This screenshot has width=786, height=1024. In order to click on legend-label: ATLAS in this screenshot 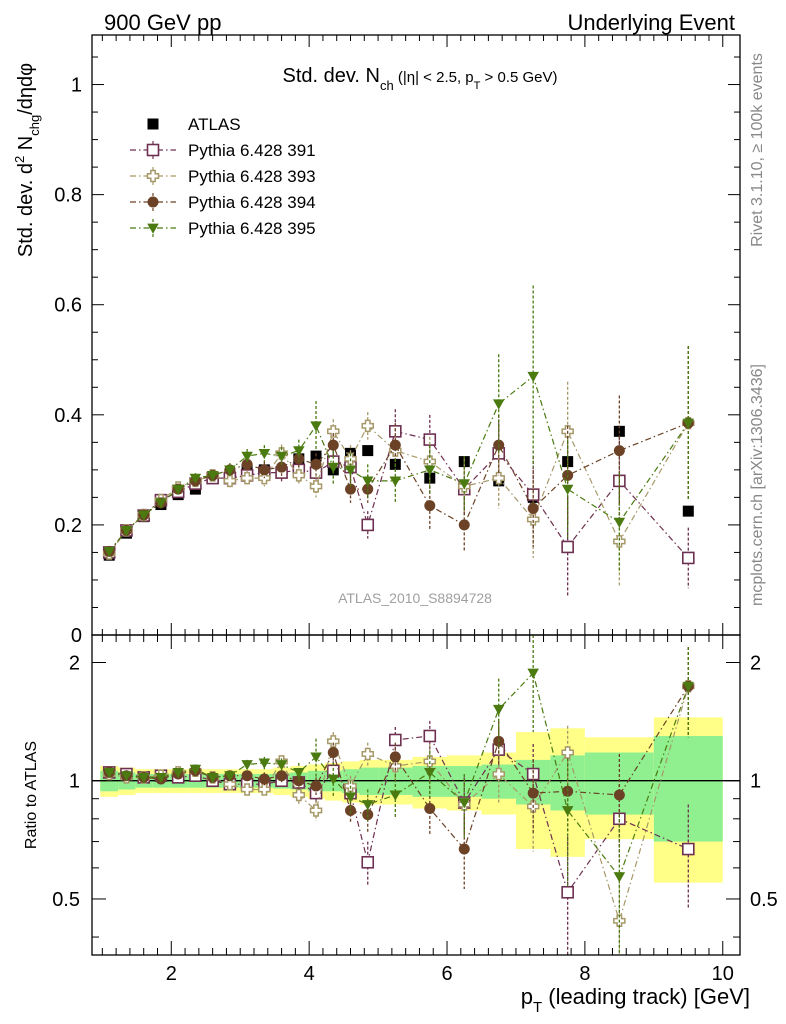, I will do `click(214, 124)`.